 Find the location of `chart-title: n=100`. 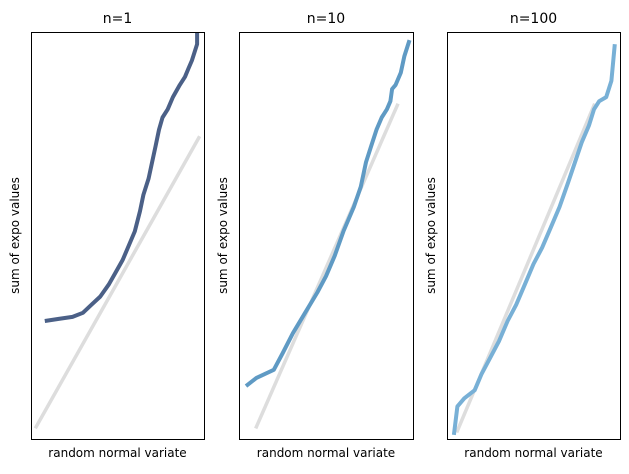

chart-title: n=100 is located at coordinates (533, 19).